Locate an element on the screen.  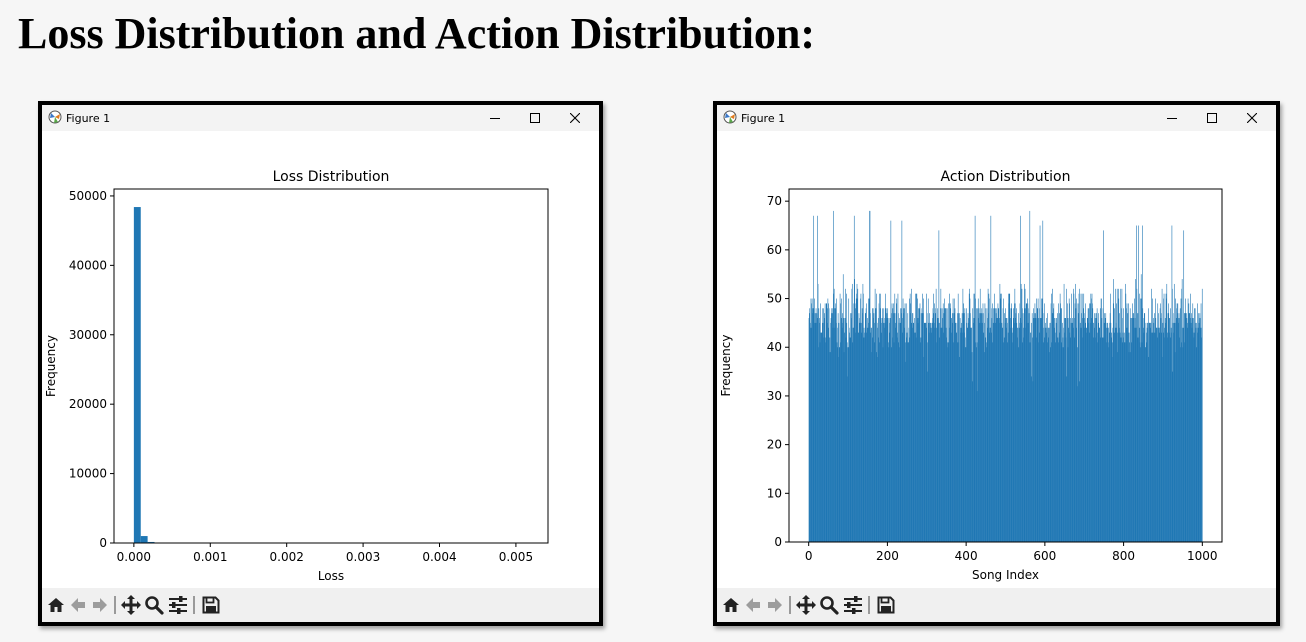
y-tick-label: 10 is located at coordinates (774, 493).